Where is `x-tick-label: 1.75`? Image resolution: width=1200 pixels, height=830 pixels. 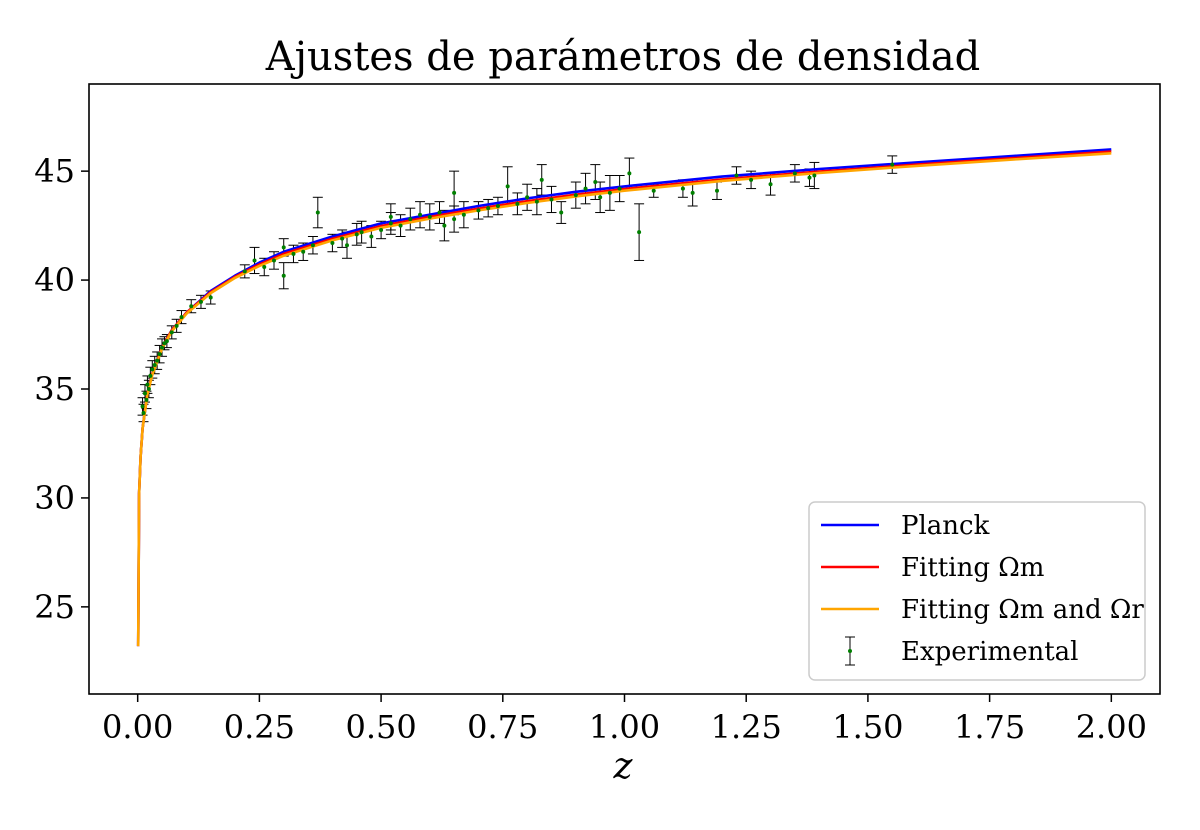
x-tick-label: 1.75 is located at coordinates (989, 727).